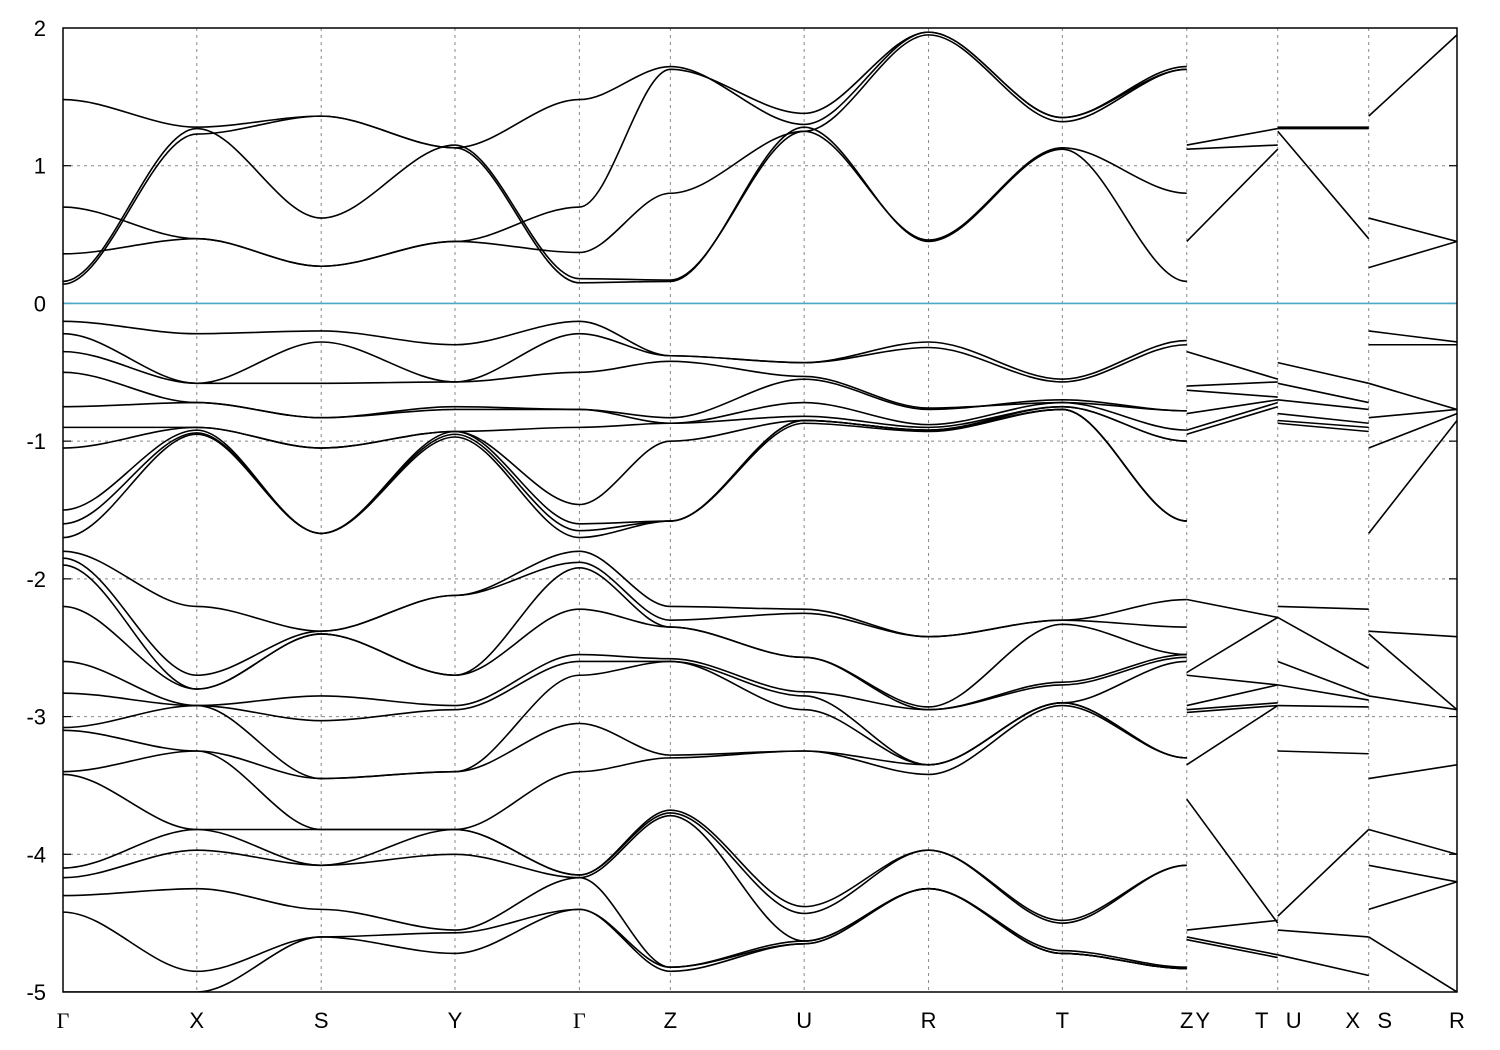 This screenshot has height=1050, width=1500. I want to click on y-tick-label: 2, so click(40, 28).